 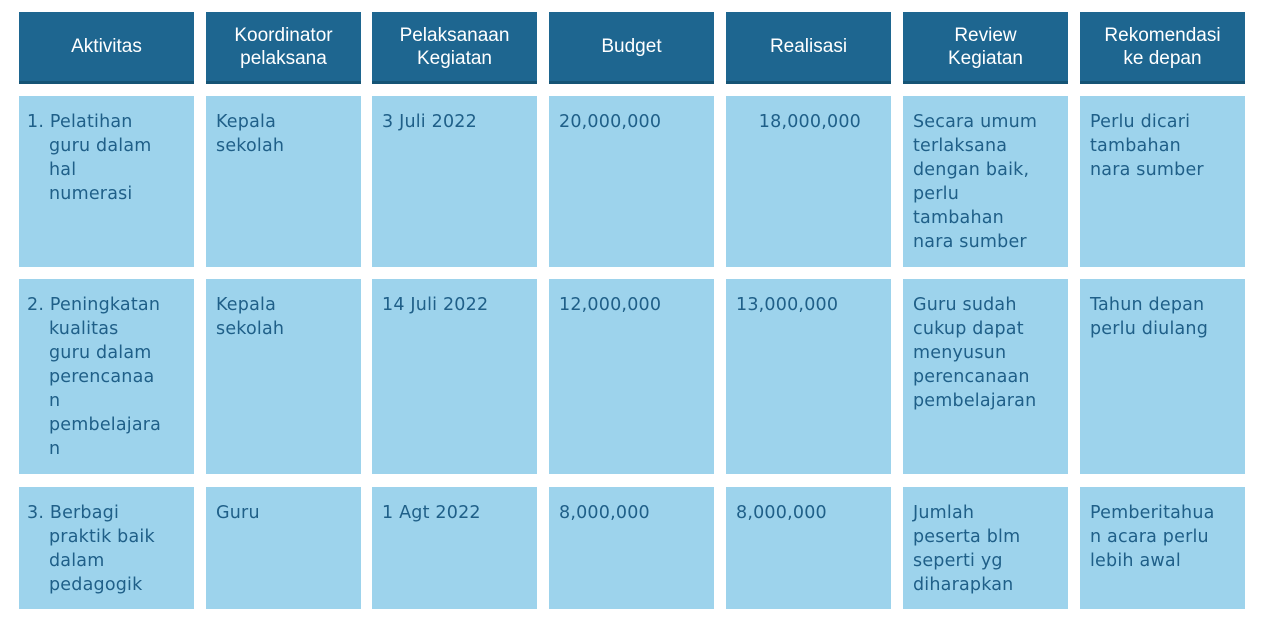 I want to click on header-rekomendasi: Rekomendasi ke depan, so click(x=1162, y=48).